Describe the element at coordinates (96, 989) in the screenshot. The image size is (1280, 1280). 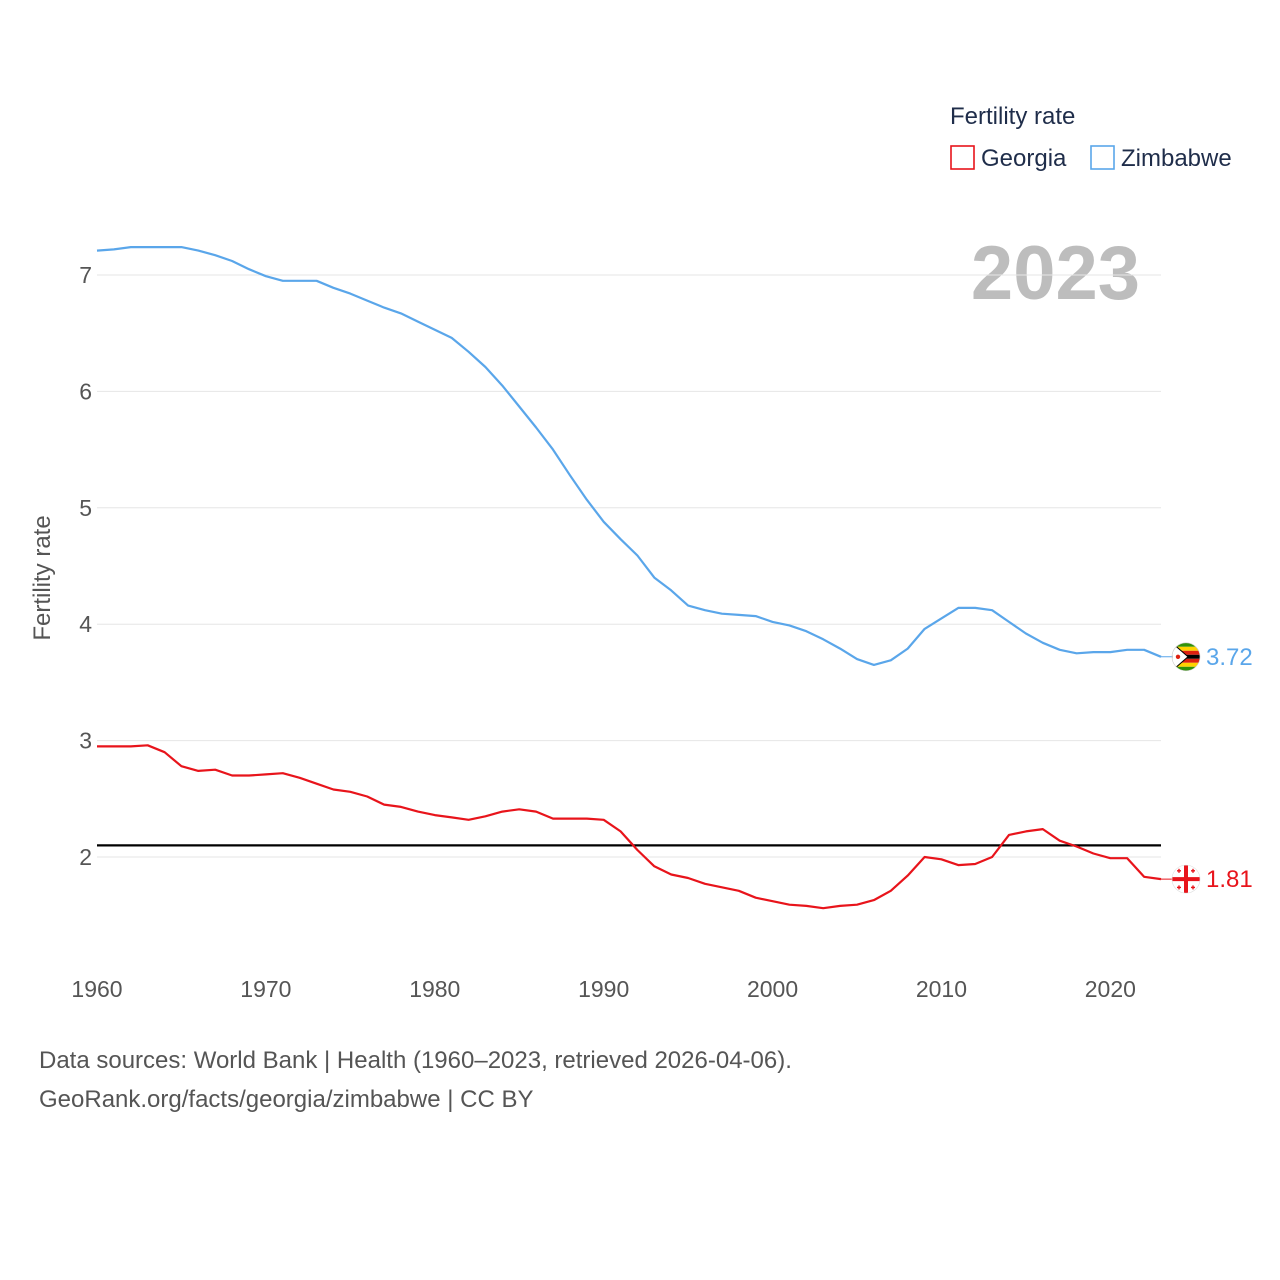
I see `x-tick-label-1960: 1960` at that location.